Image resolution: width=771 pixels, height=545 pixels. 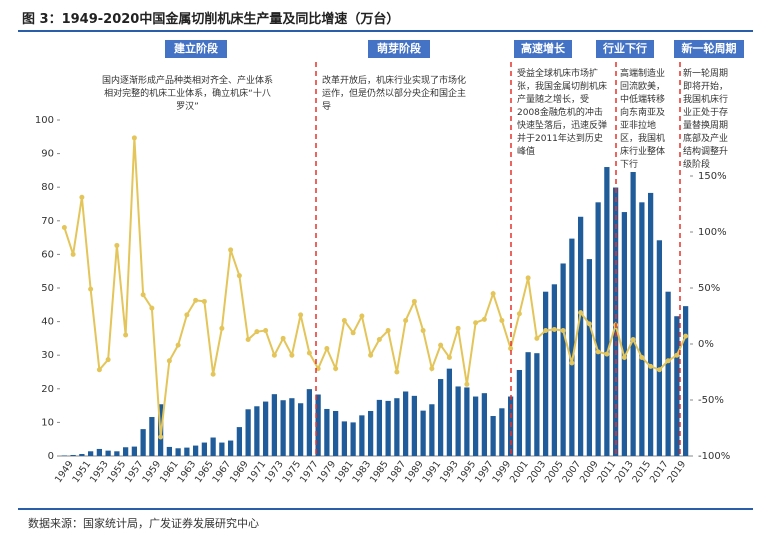 What do you see at coordinates (625, 49) in the screenshot?
I see `phase-label: 行业下行` at bounding box center [625, 49].